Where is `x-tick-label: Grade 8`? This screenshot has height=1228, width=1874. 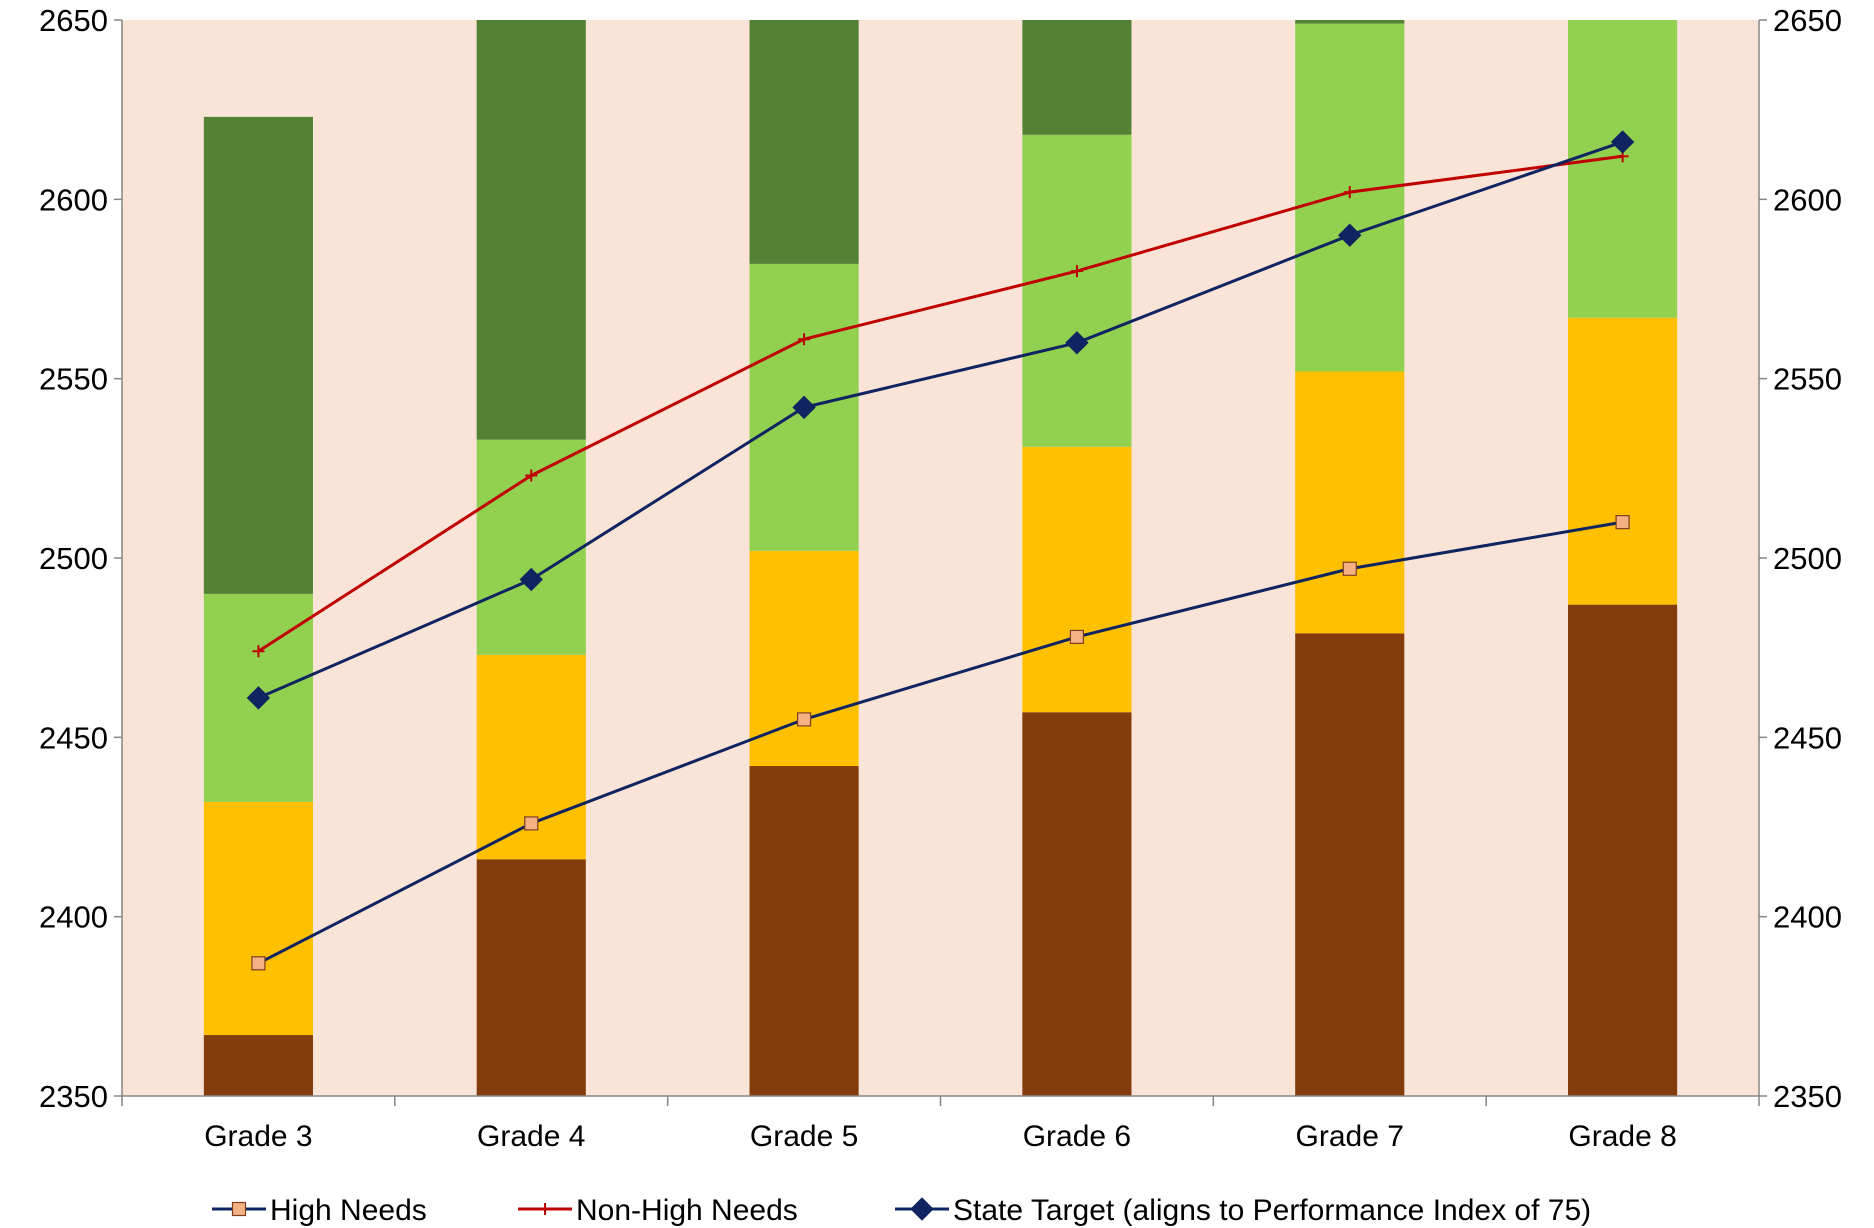 x-tick-label: Grade 8 is located at coordinates (1622, 1136).